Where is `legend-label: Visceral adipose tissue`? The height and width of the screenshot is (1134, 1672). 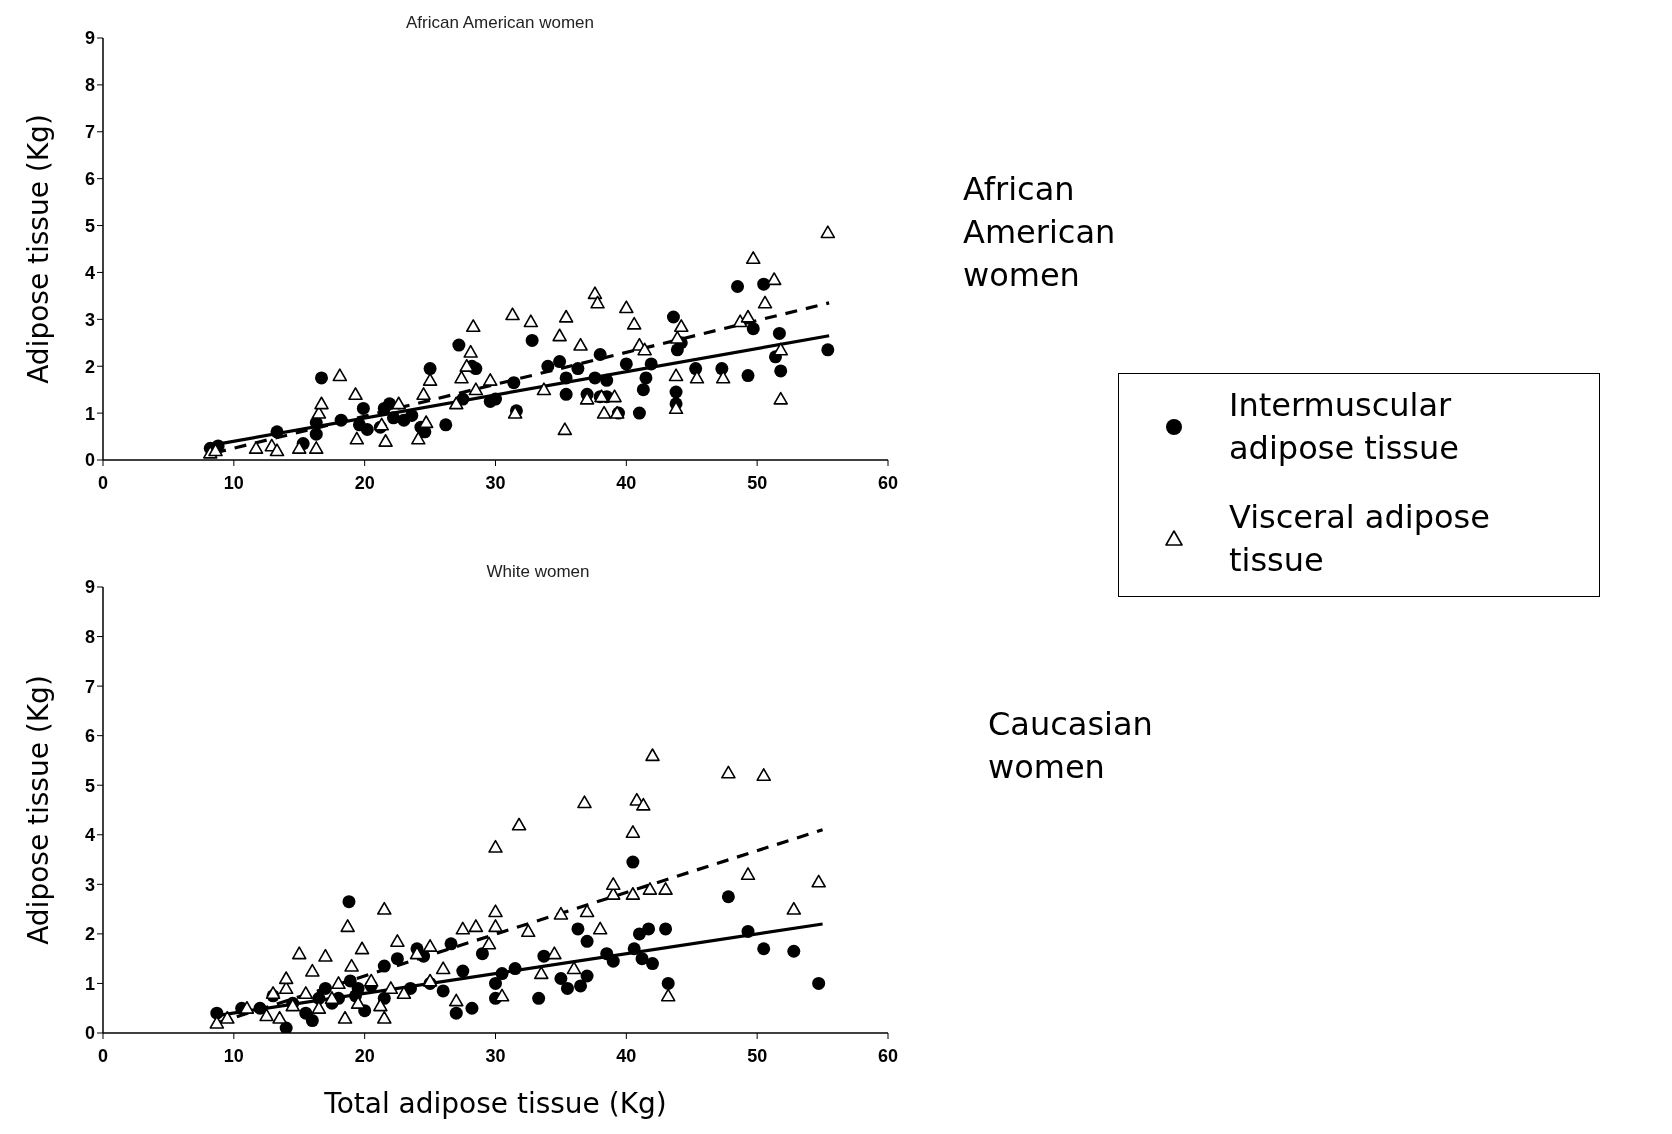
legend-label: Visceral adipose tissue is located at coordinates (1360, 539).